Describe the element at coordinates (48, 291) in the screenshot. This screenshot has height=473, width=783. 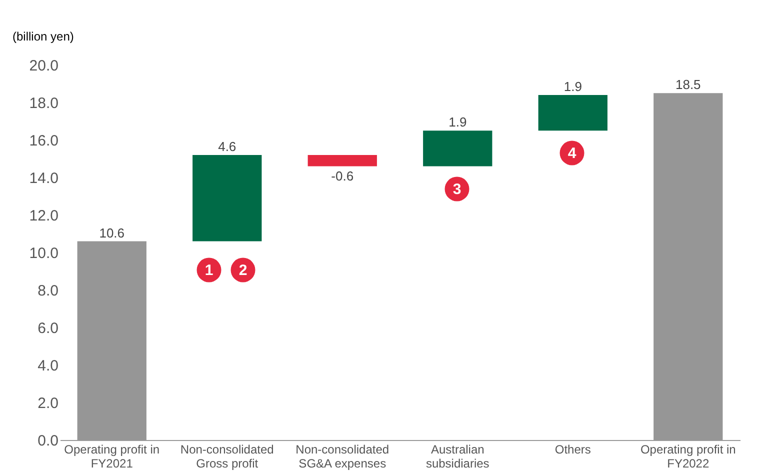
I see `y-tick-label: 8.0` at that location.